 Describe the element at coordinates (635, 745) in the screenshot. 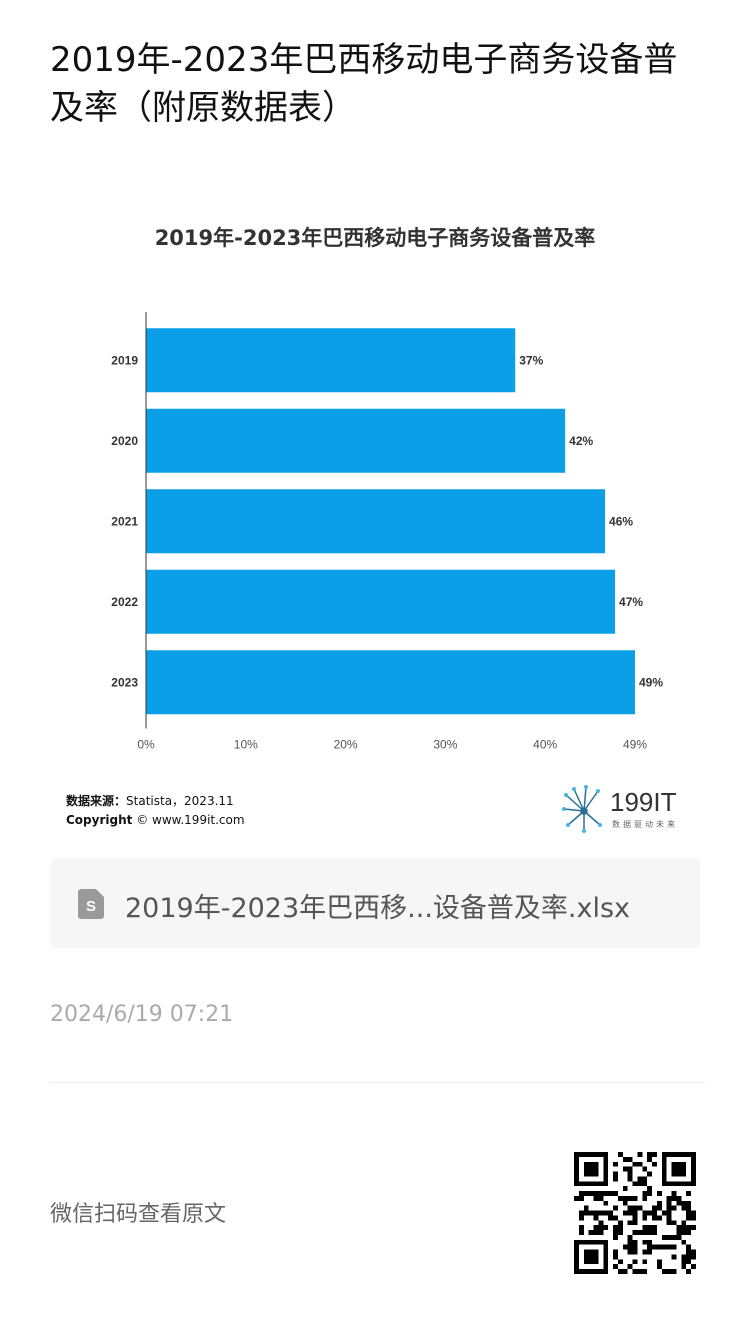

I see `x-tick-label: 49%` at that location.